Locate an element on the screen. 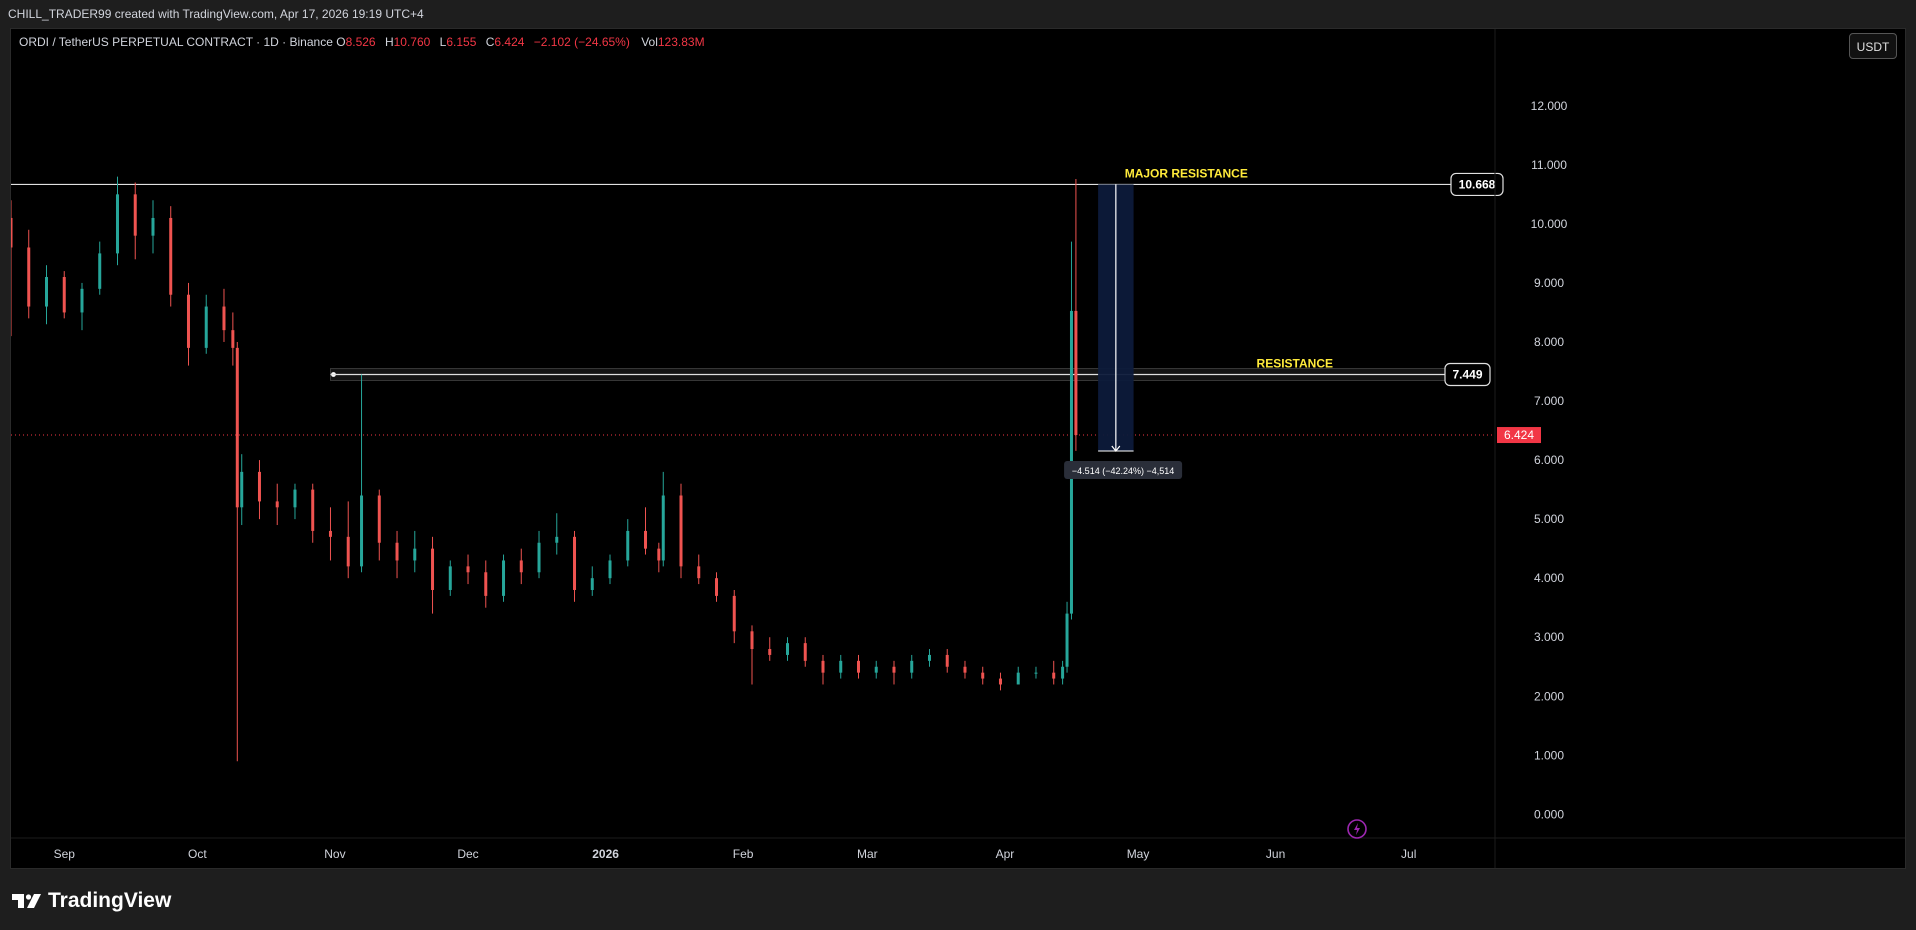 The width and height of the screenshot is (1916, 930). y-tick-label: 4.000 is located at coordinates (1549, 578).